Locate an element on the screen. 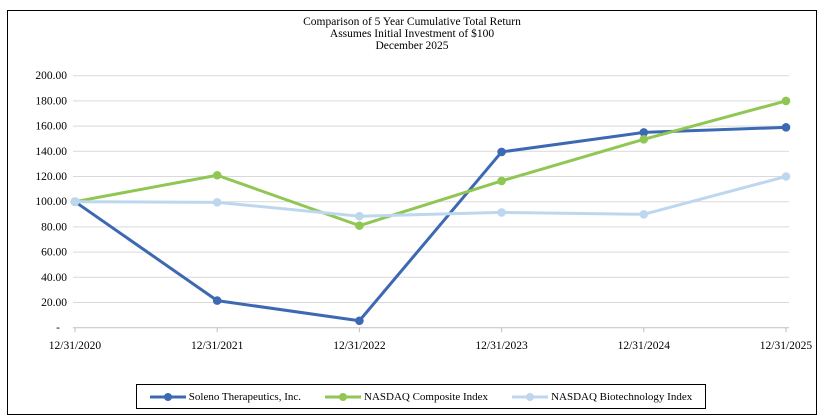 The height and width of the screenshot is (420, 824). x-tick-label: 12/31/2022 is located at coordinates (359, 346).